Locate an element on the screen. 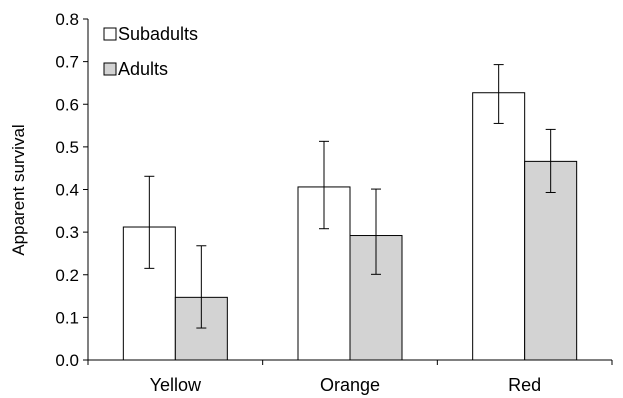 The height and width of the screenshot is (398, 623). y-tick-label: 0.4 is located at coordinates (67, 190).